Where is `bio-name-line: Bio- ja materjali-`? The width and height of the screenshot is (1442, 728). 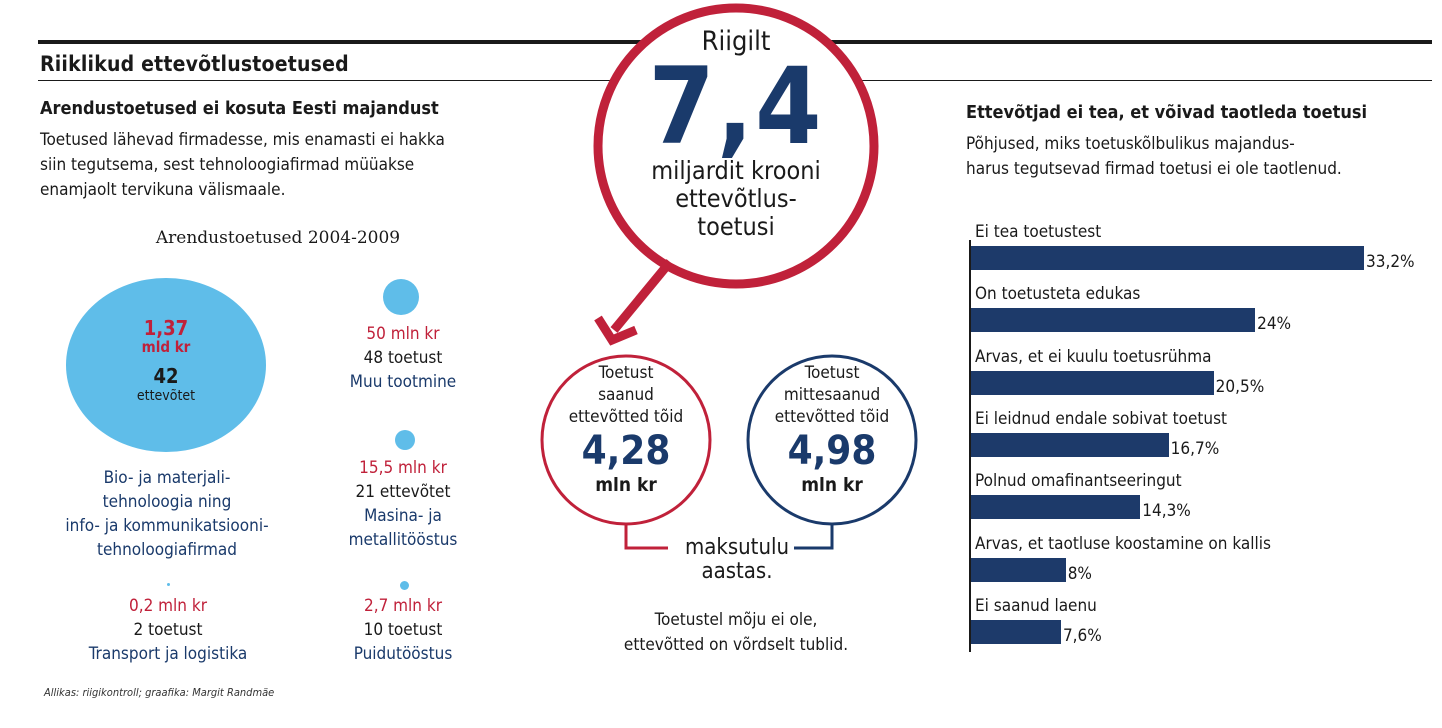 bio-name-line: Bio- ja materjali- is located at coordinates (167, 478).